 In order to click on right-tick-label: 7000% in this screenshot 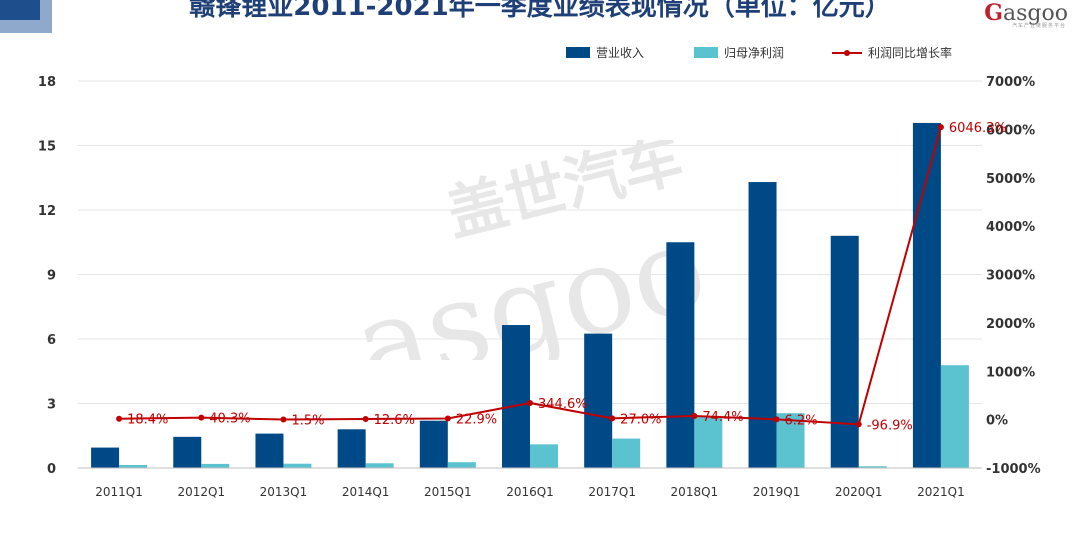, I will do `click(1010, 82)`.